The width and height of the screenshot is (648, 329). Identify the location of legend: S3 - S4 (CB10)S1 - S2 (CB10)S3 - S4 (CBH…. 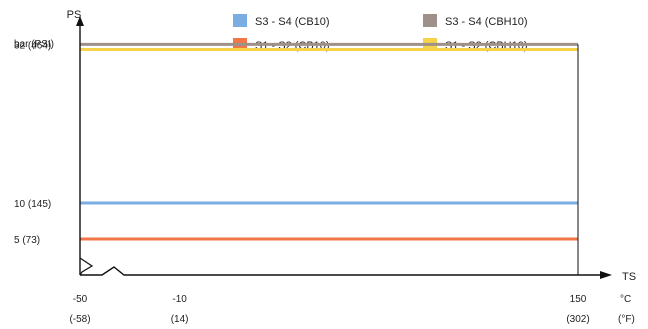
(380, 33).